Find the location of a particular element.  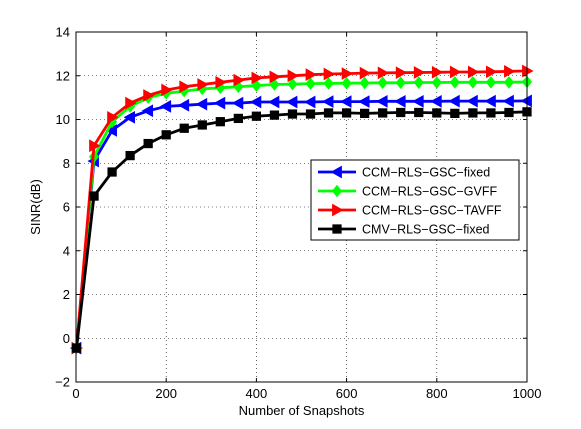

y-axis-label: SINR(dB) is located at coordinates (35, 207).